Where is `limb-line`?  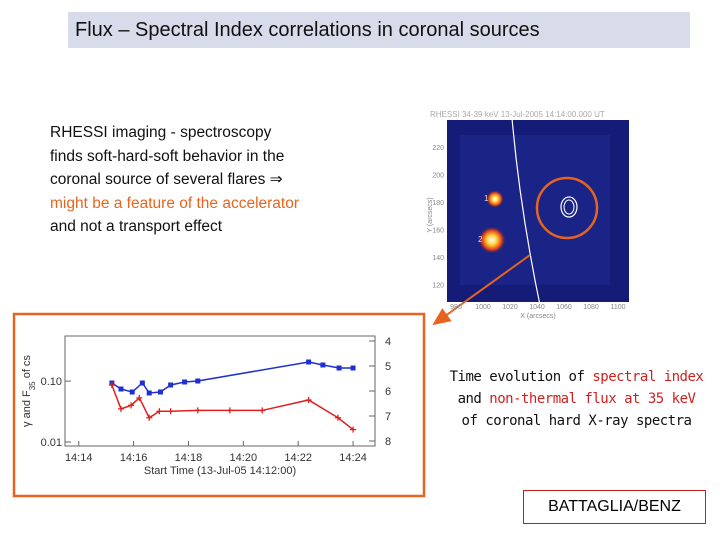 limb-line is located at coordinates (526, 214).